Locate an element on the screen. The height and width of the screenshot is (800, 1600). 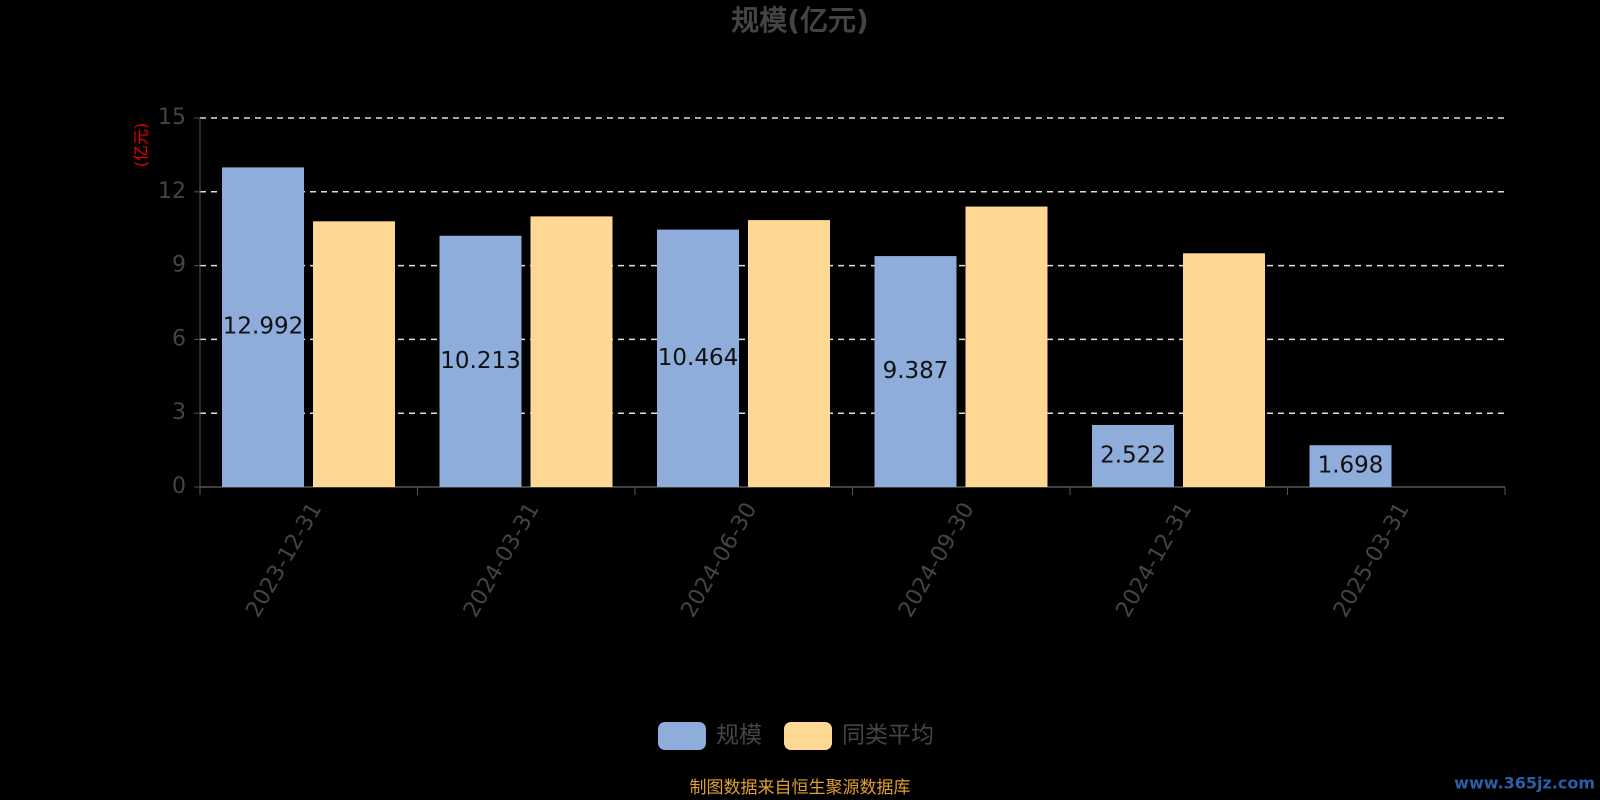
y-tick-label: 6 is located at coordinates (179, 338).